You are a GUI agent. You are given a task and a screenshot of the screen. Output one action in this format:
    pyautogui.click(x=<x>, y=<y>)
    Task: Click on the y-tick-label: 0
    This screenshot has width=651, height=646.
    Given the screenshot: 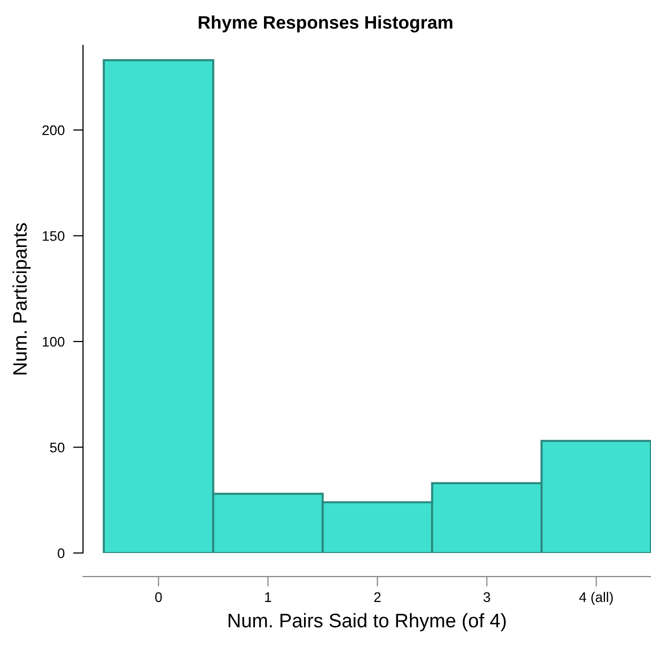 What is the action you would take?
    pyautogui.click(x=61, y=553)
    